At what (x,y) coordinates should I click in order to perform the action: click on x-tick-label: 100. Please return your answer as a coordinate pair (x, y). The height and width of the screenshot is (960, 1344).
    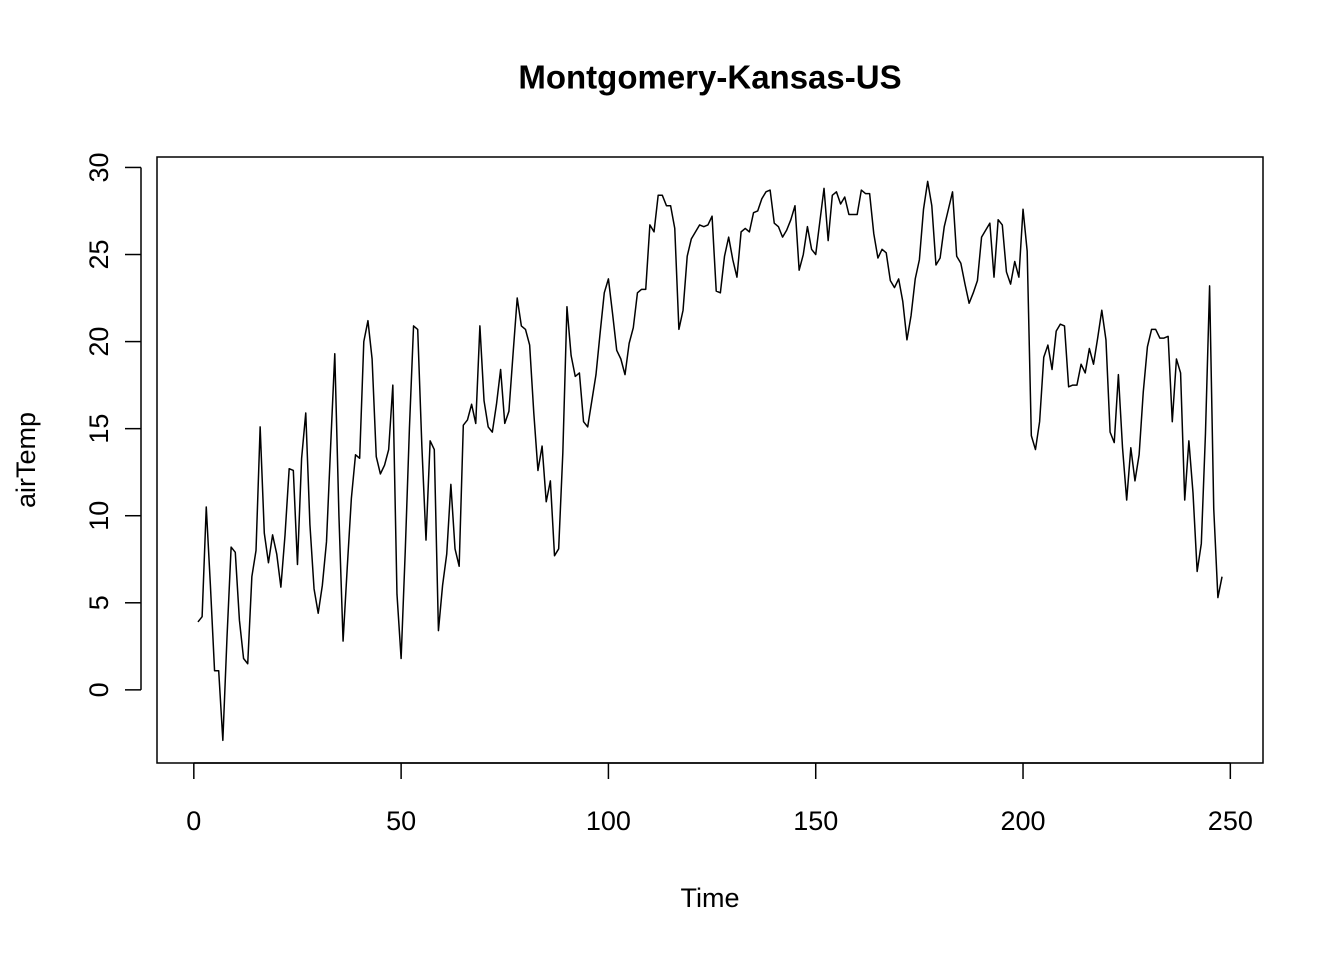
    Looking at the image, I should click on (608, 821).